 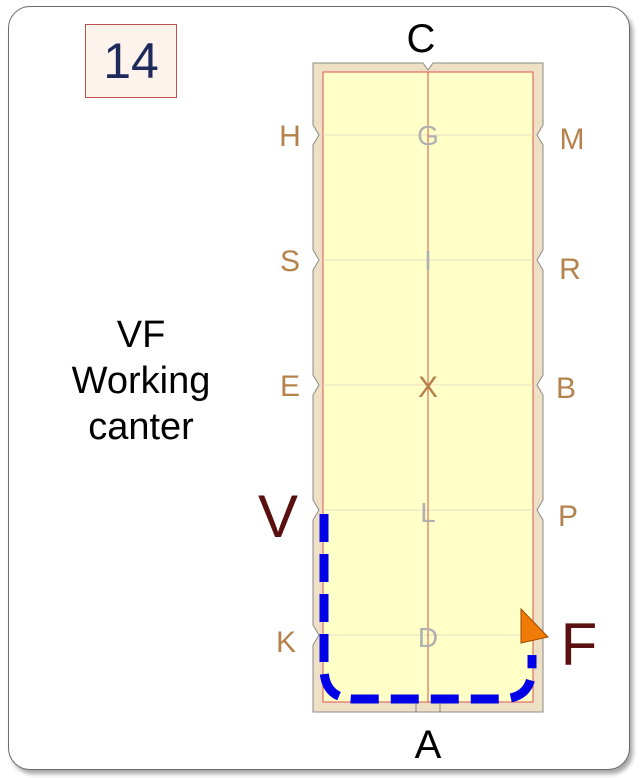 What do you see at coordinates (141, 427) in the screenshot?
I see `caption-line-3: canter` at bounding box center [141, 427].